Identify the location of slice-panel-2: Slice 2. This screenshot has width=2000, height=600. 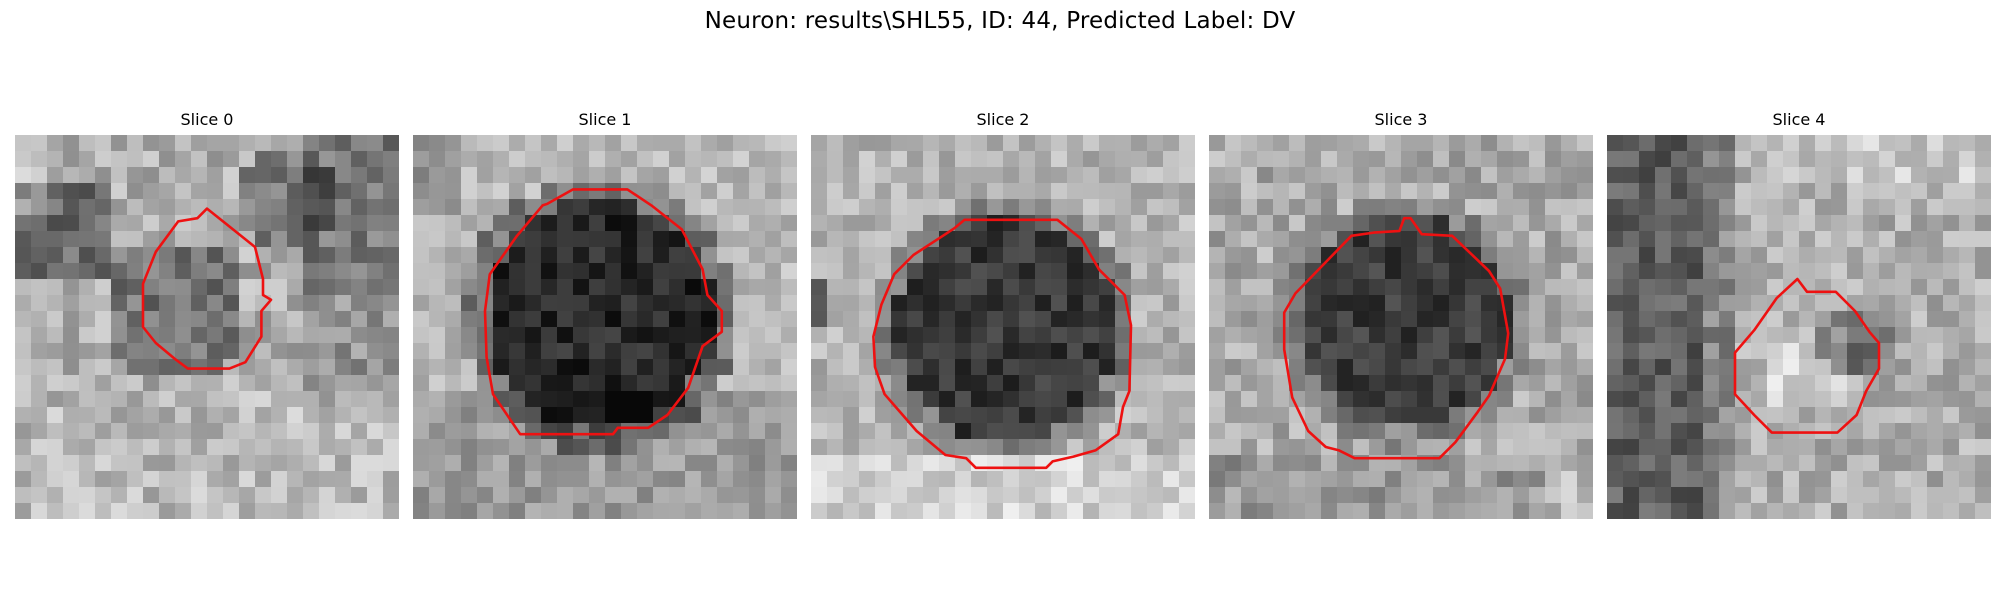
(1003, 313).